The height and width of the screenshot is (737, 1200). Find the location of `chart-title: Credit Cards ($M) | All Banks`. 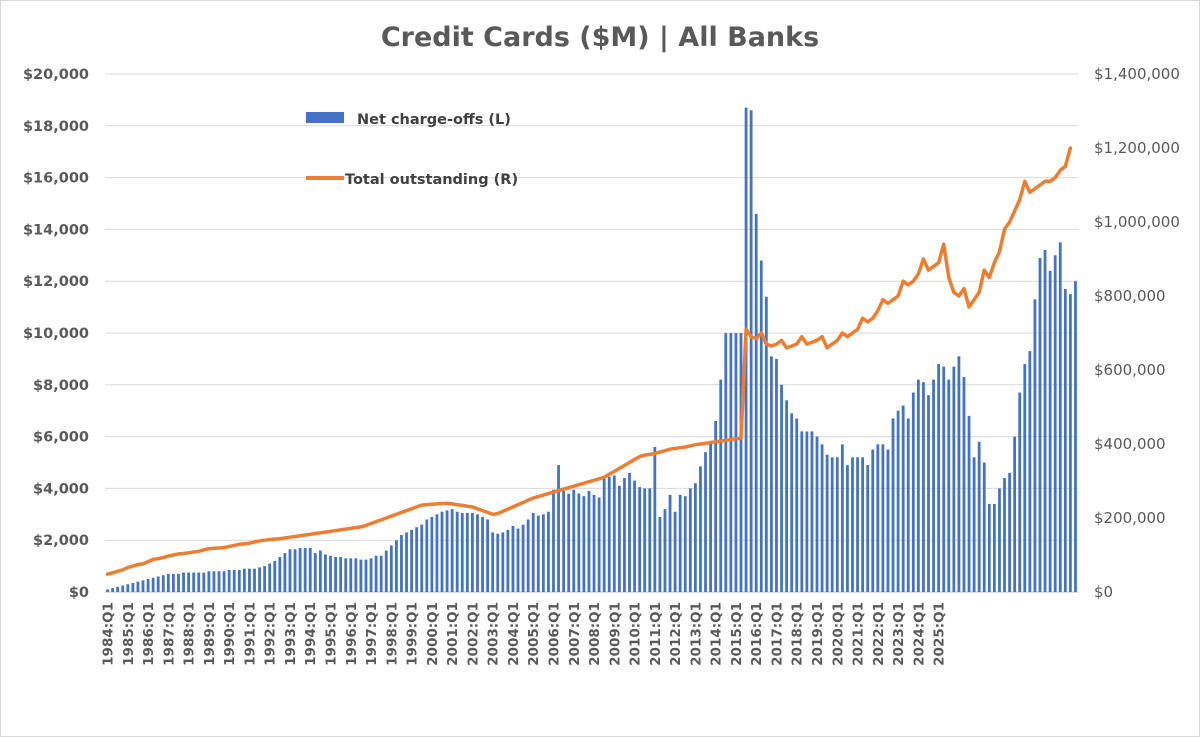

chart-title: Credit Cards ($M) | All Banks is located at coordinates (600, 37).